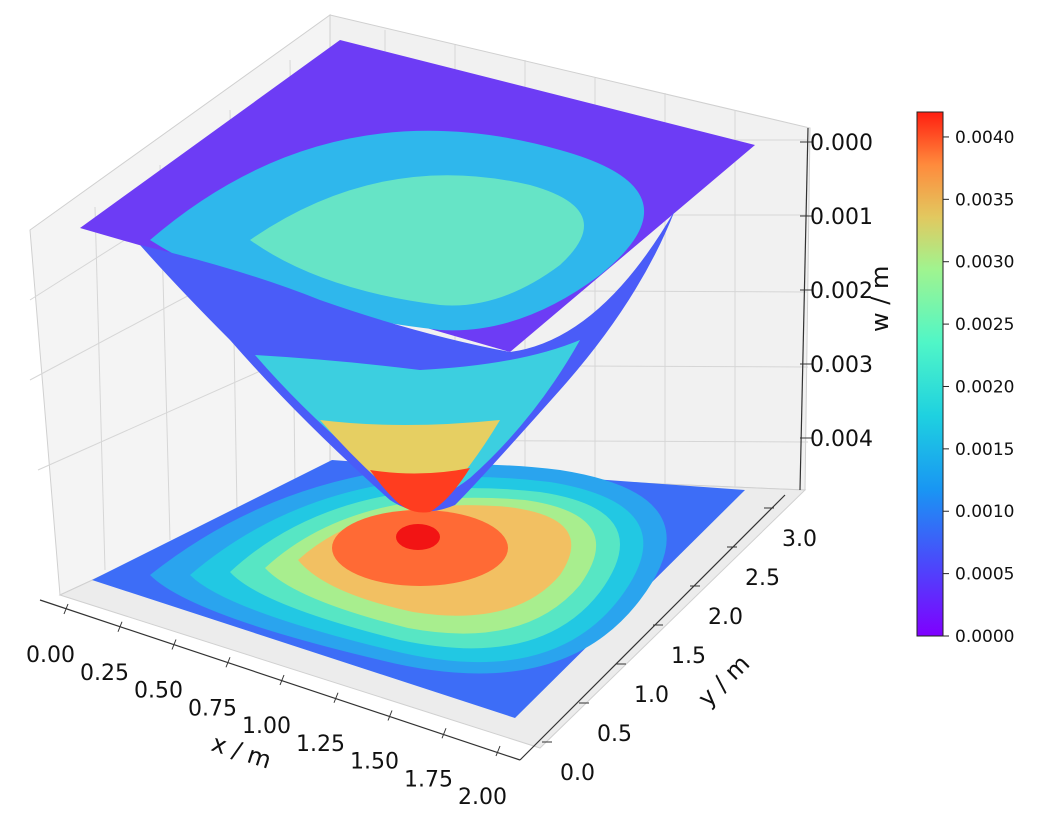 The height and width of the screenshot is (816, 1044). I want to click on colorbar-bar, so click(930, 374).